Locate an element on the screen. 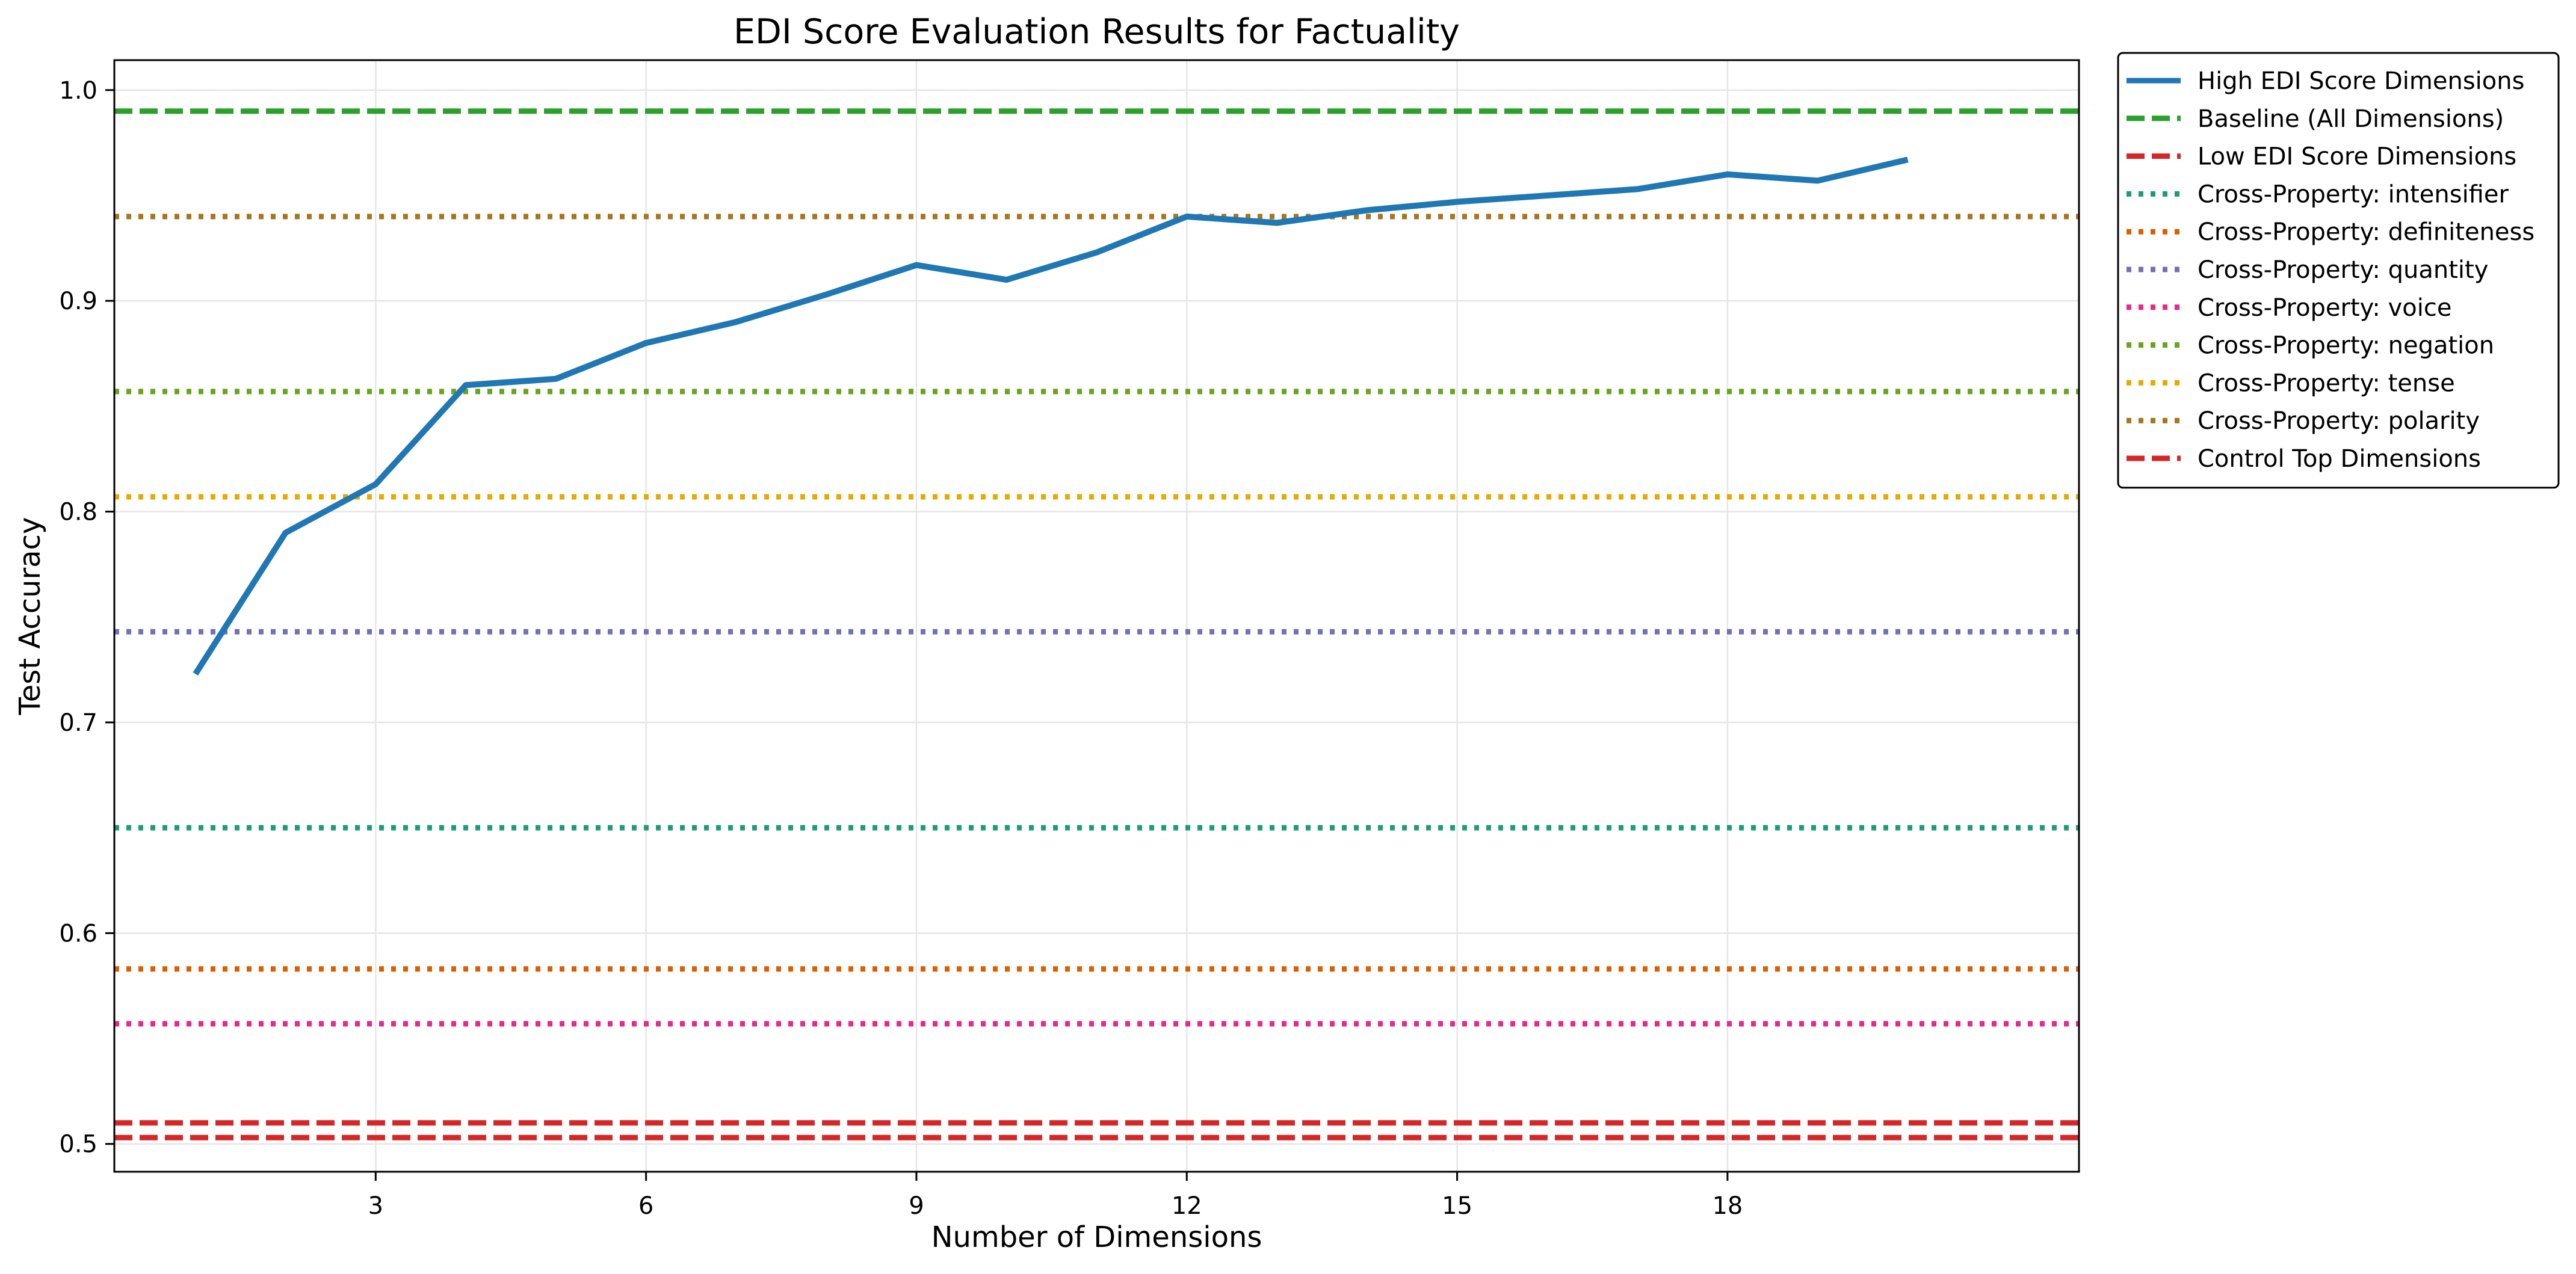  x-tick-label: 9 is located at coordinates (916, 1206).